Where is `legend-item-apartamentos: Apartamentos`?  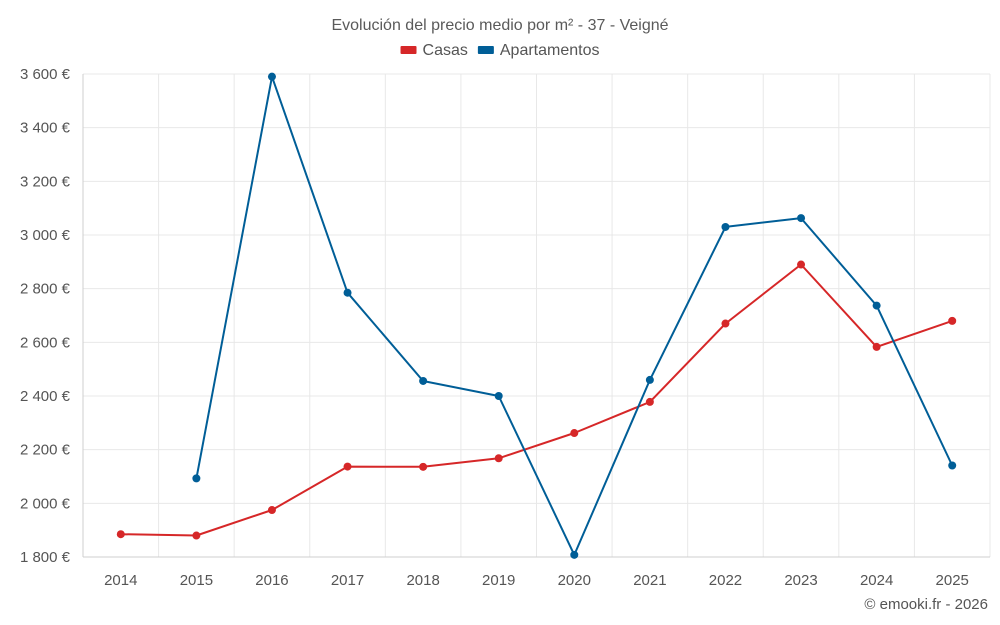
legend-item-apartamentos: Apartamentos is located at coordinates (538, 50).